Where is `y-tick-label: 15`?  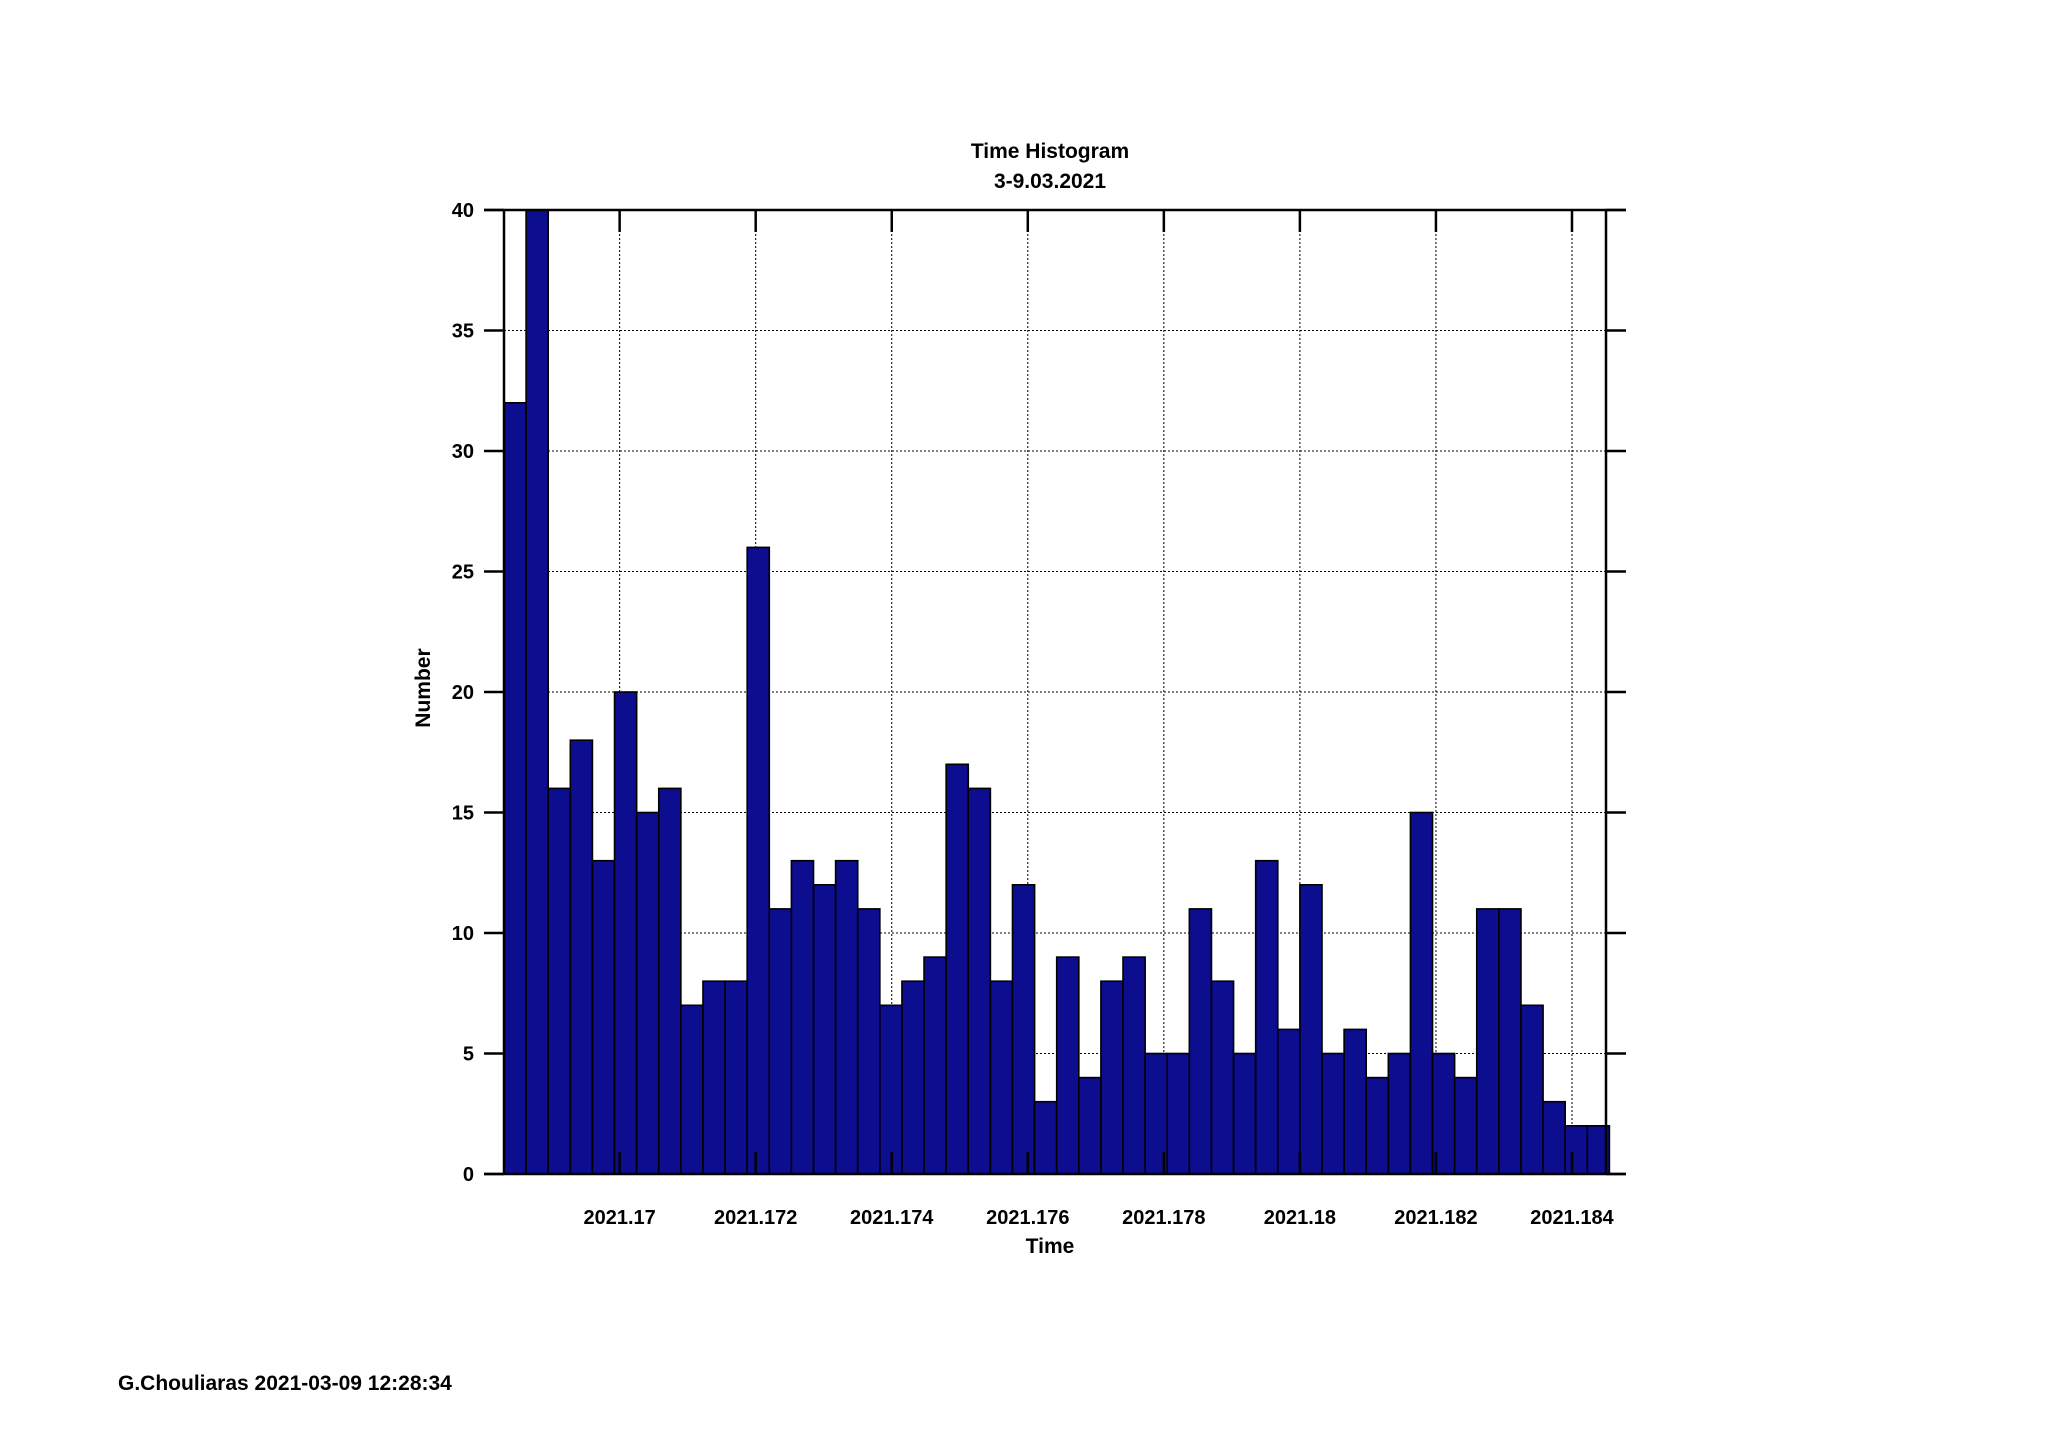
y-tick-label: 15 is located at coordinates (463, 814).